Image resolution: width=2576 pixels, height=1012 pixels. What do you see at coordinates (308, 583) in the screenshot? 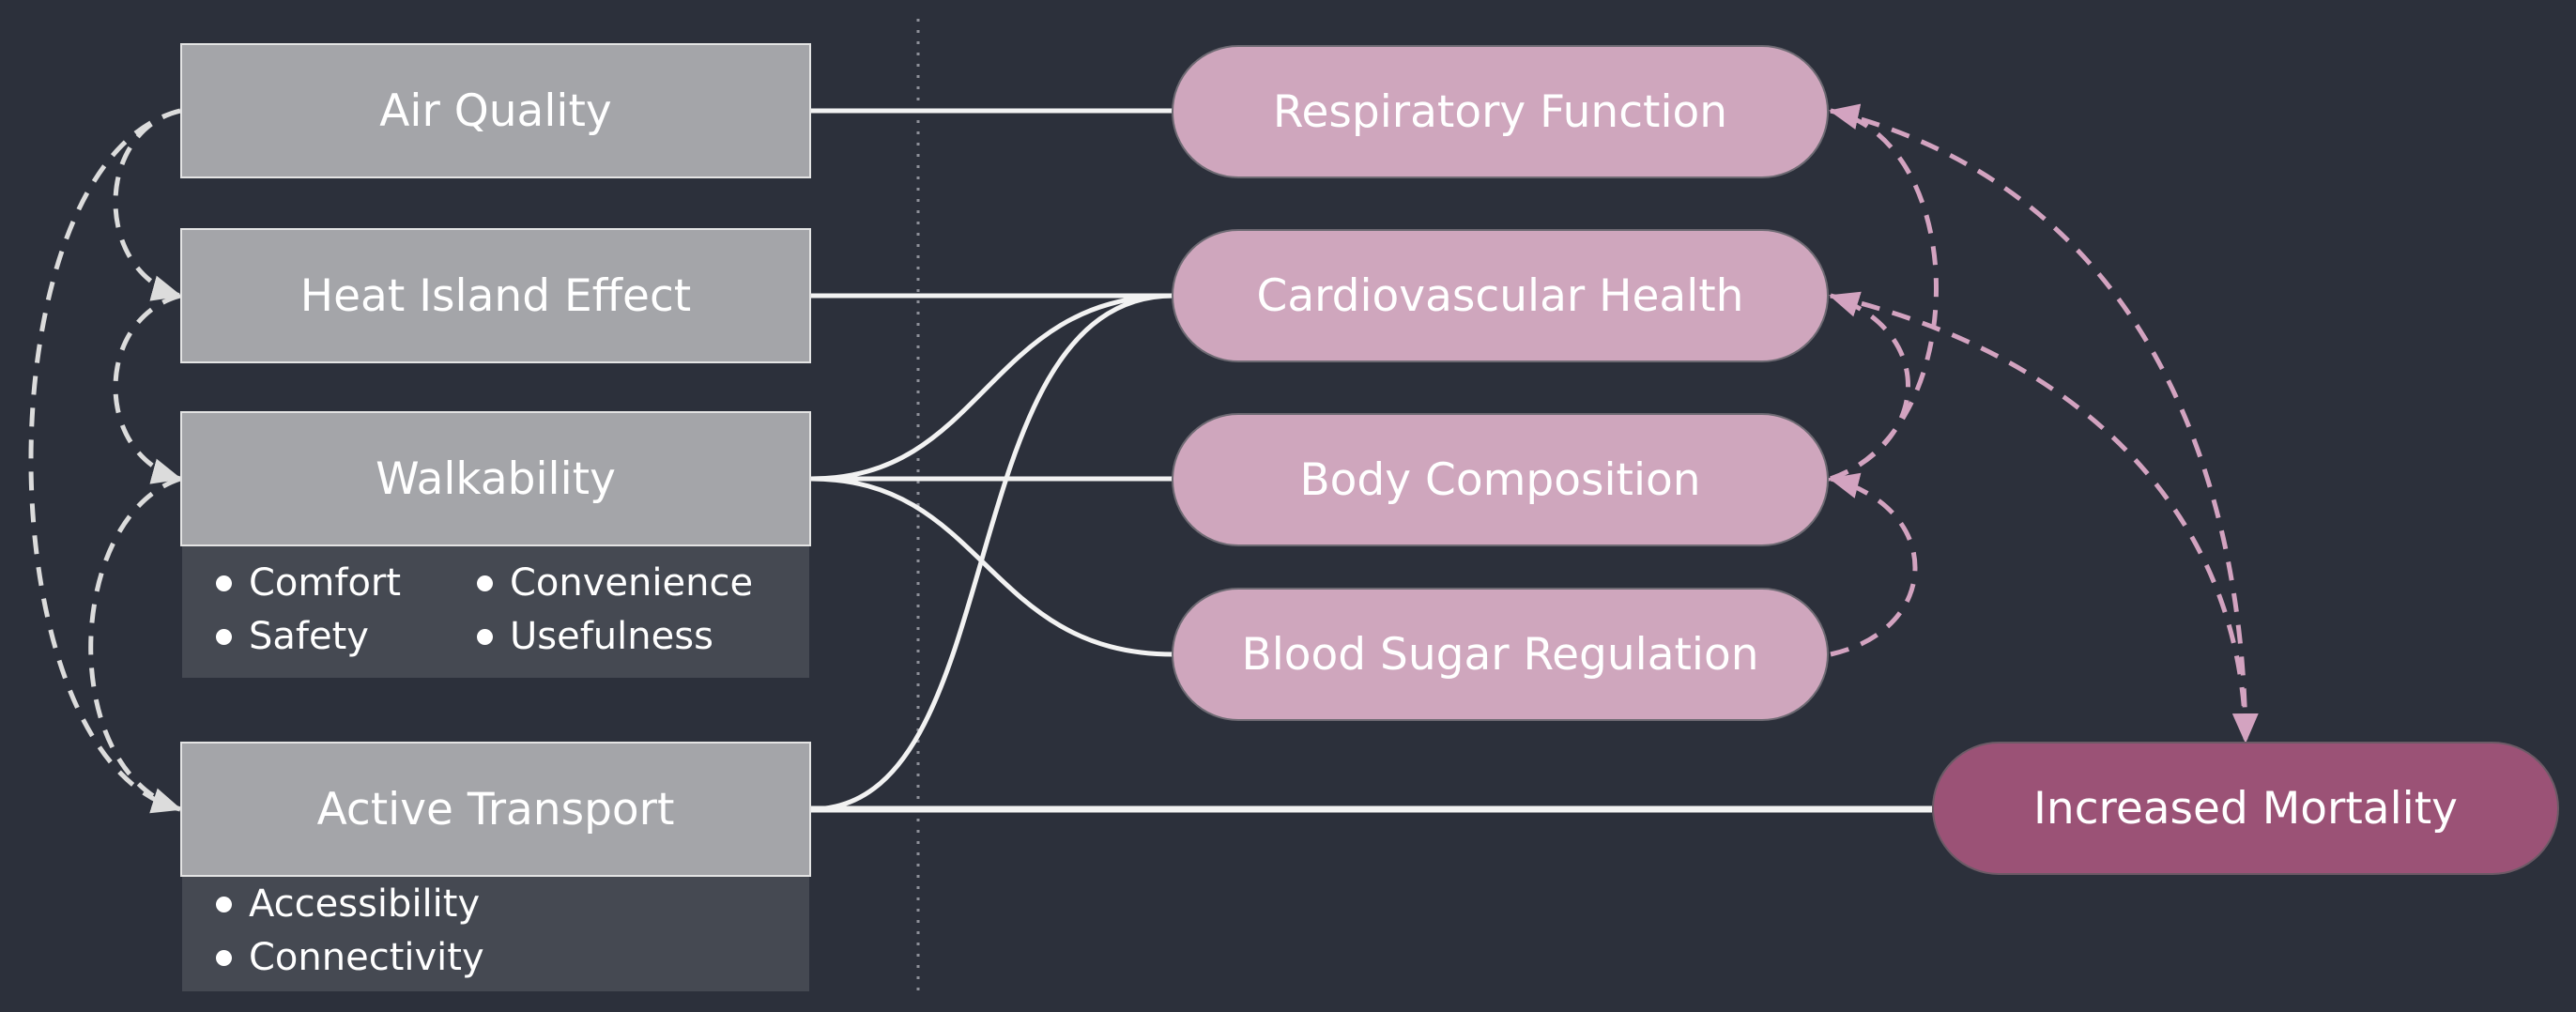
I see `walkability-attribute: Comfort` at bounding box center [308, 583].